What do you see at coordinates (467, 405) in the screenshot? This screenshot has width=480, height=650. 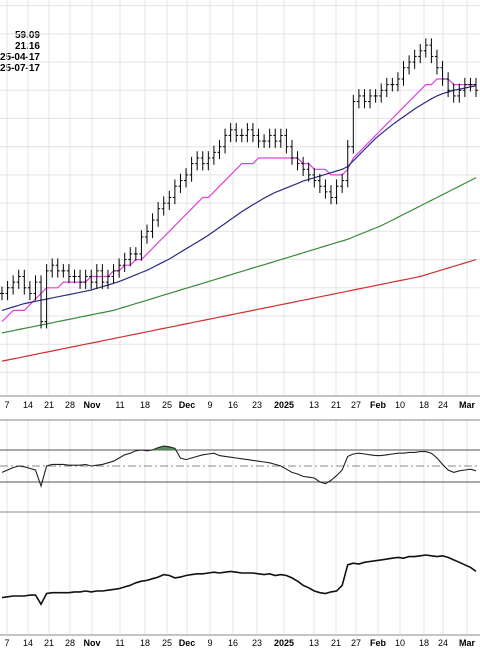 I see `x-axis-price-tick-label: Mar` at bounding box center [467, 405].